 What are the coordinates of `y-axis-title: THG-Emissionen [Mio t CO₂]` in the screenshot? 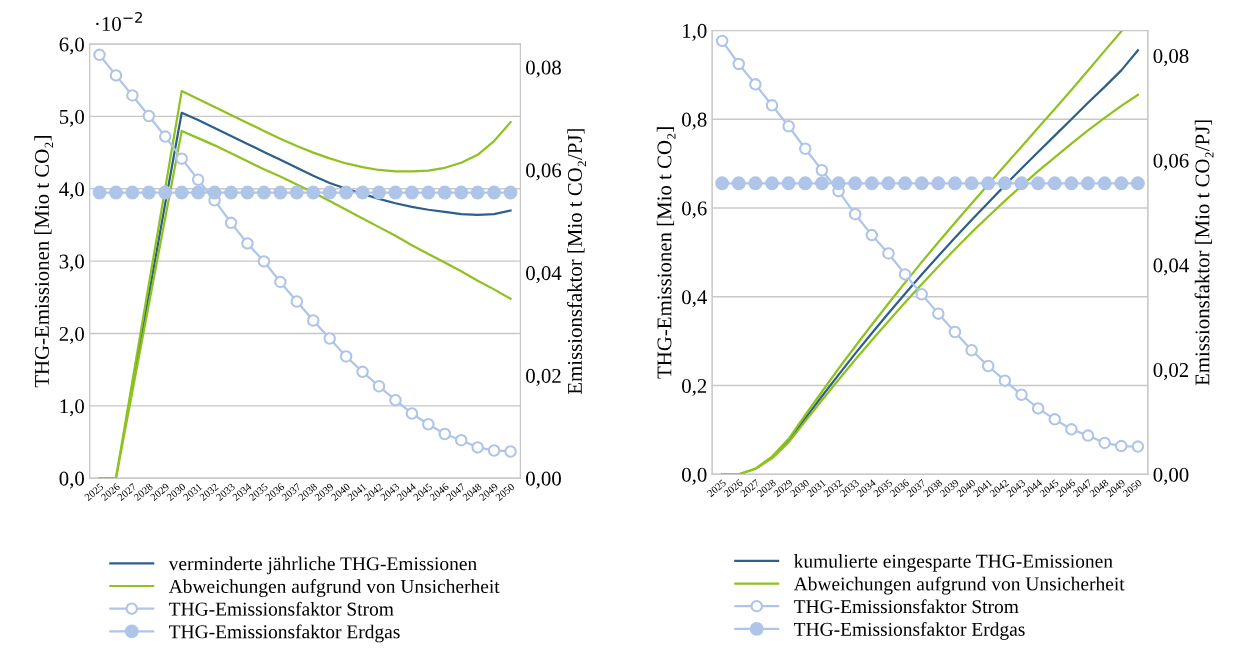 It's located at (43, 262).